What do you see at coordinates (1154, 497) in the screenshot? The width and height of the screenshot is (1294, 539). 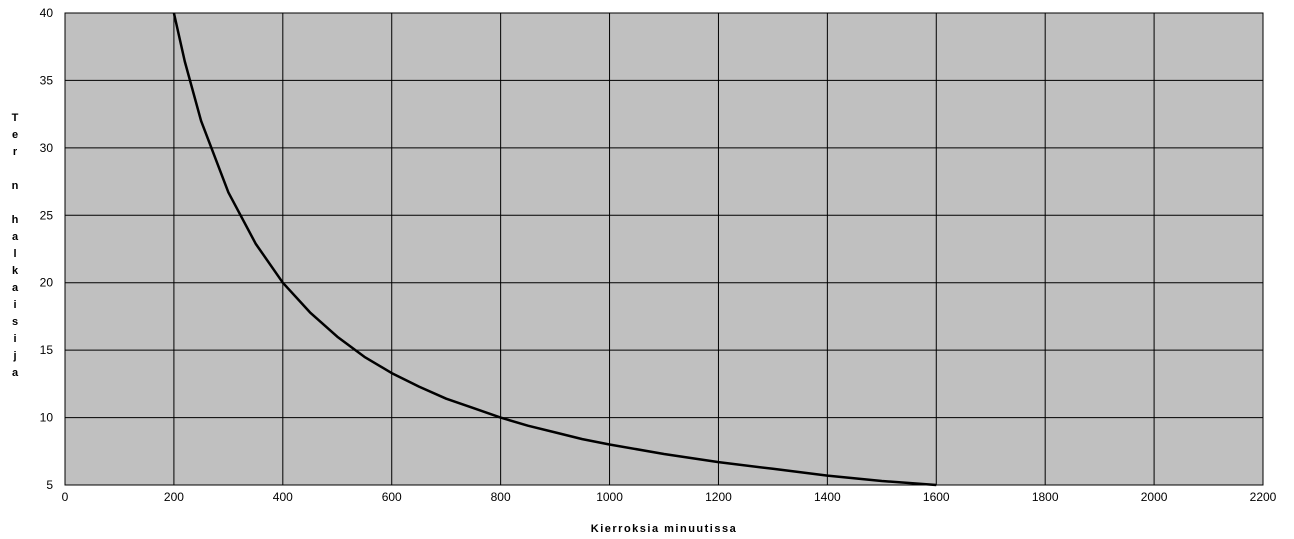 I see `x-tick-label: 2000` at bounding box center [1154, 497].